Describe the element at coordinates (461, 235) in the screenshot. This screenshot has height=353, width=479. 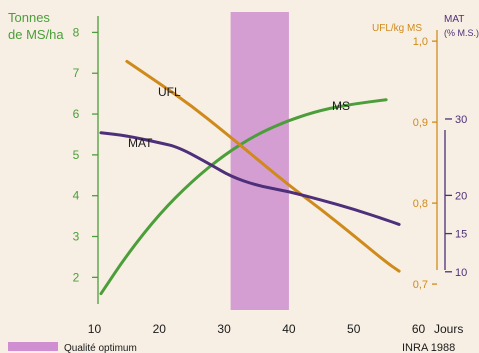
I see `mat-axis-tick-label: 15` at that location.